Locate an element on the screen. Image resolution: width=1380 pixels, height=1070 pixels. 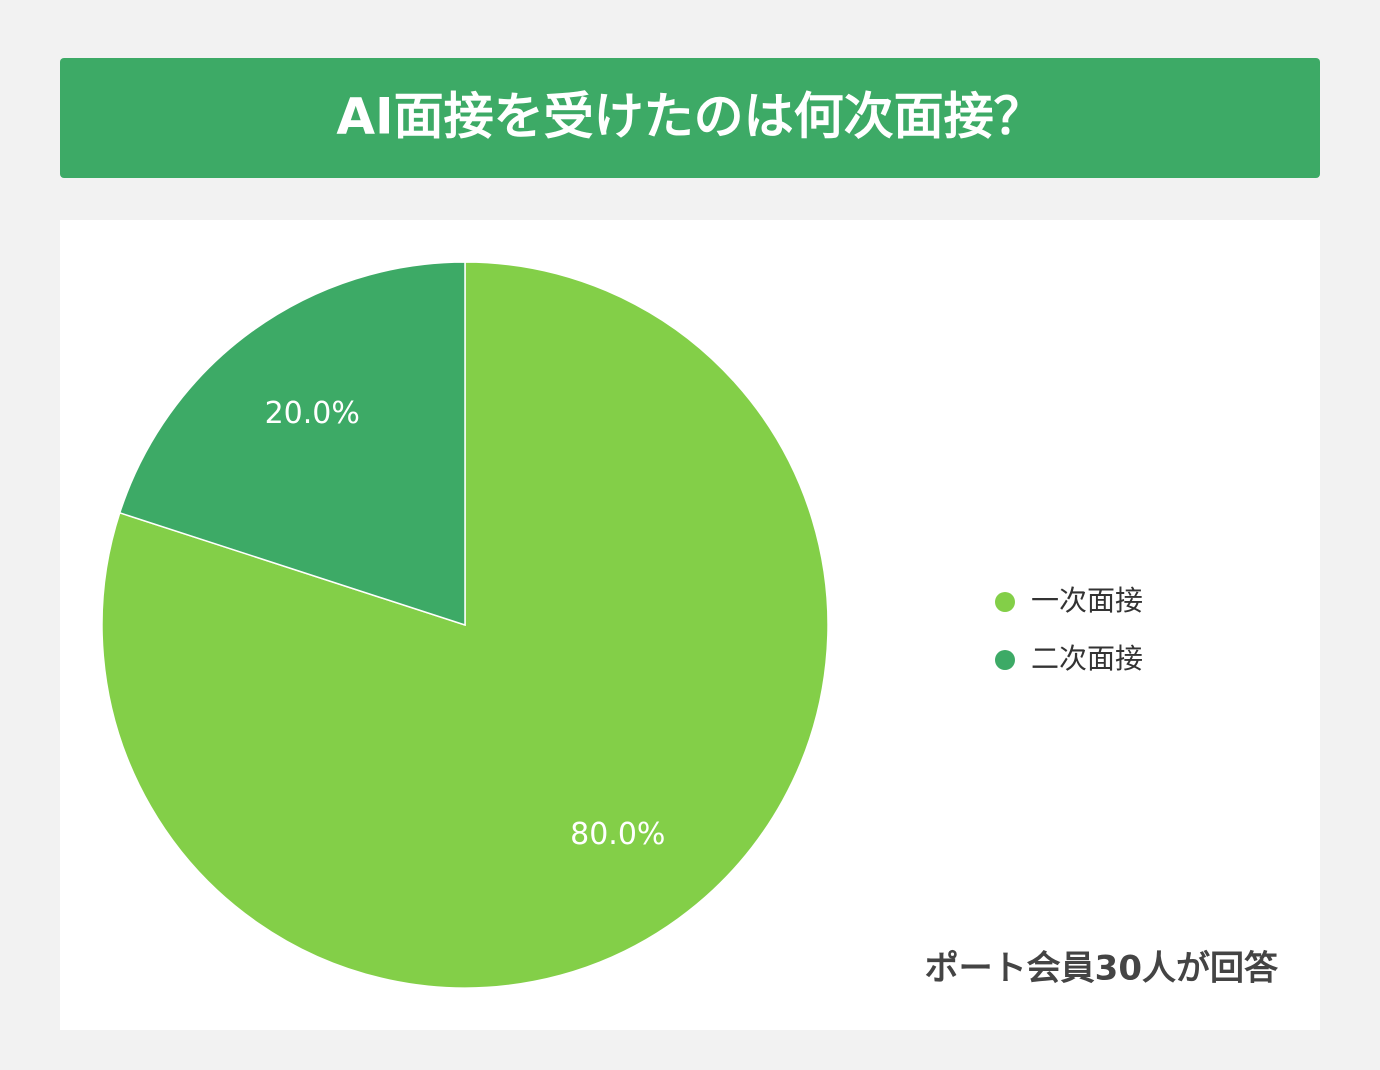
legend-label: 一次面接 is located at coordinates (1087, 600).